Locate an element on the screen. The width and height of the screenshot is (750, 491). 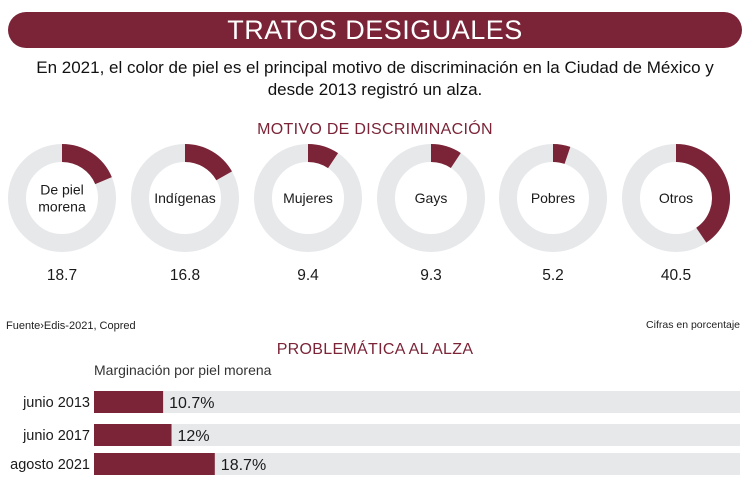
bar-row-2: junio 2017 12% is located at coordinates (381, 435).